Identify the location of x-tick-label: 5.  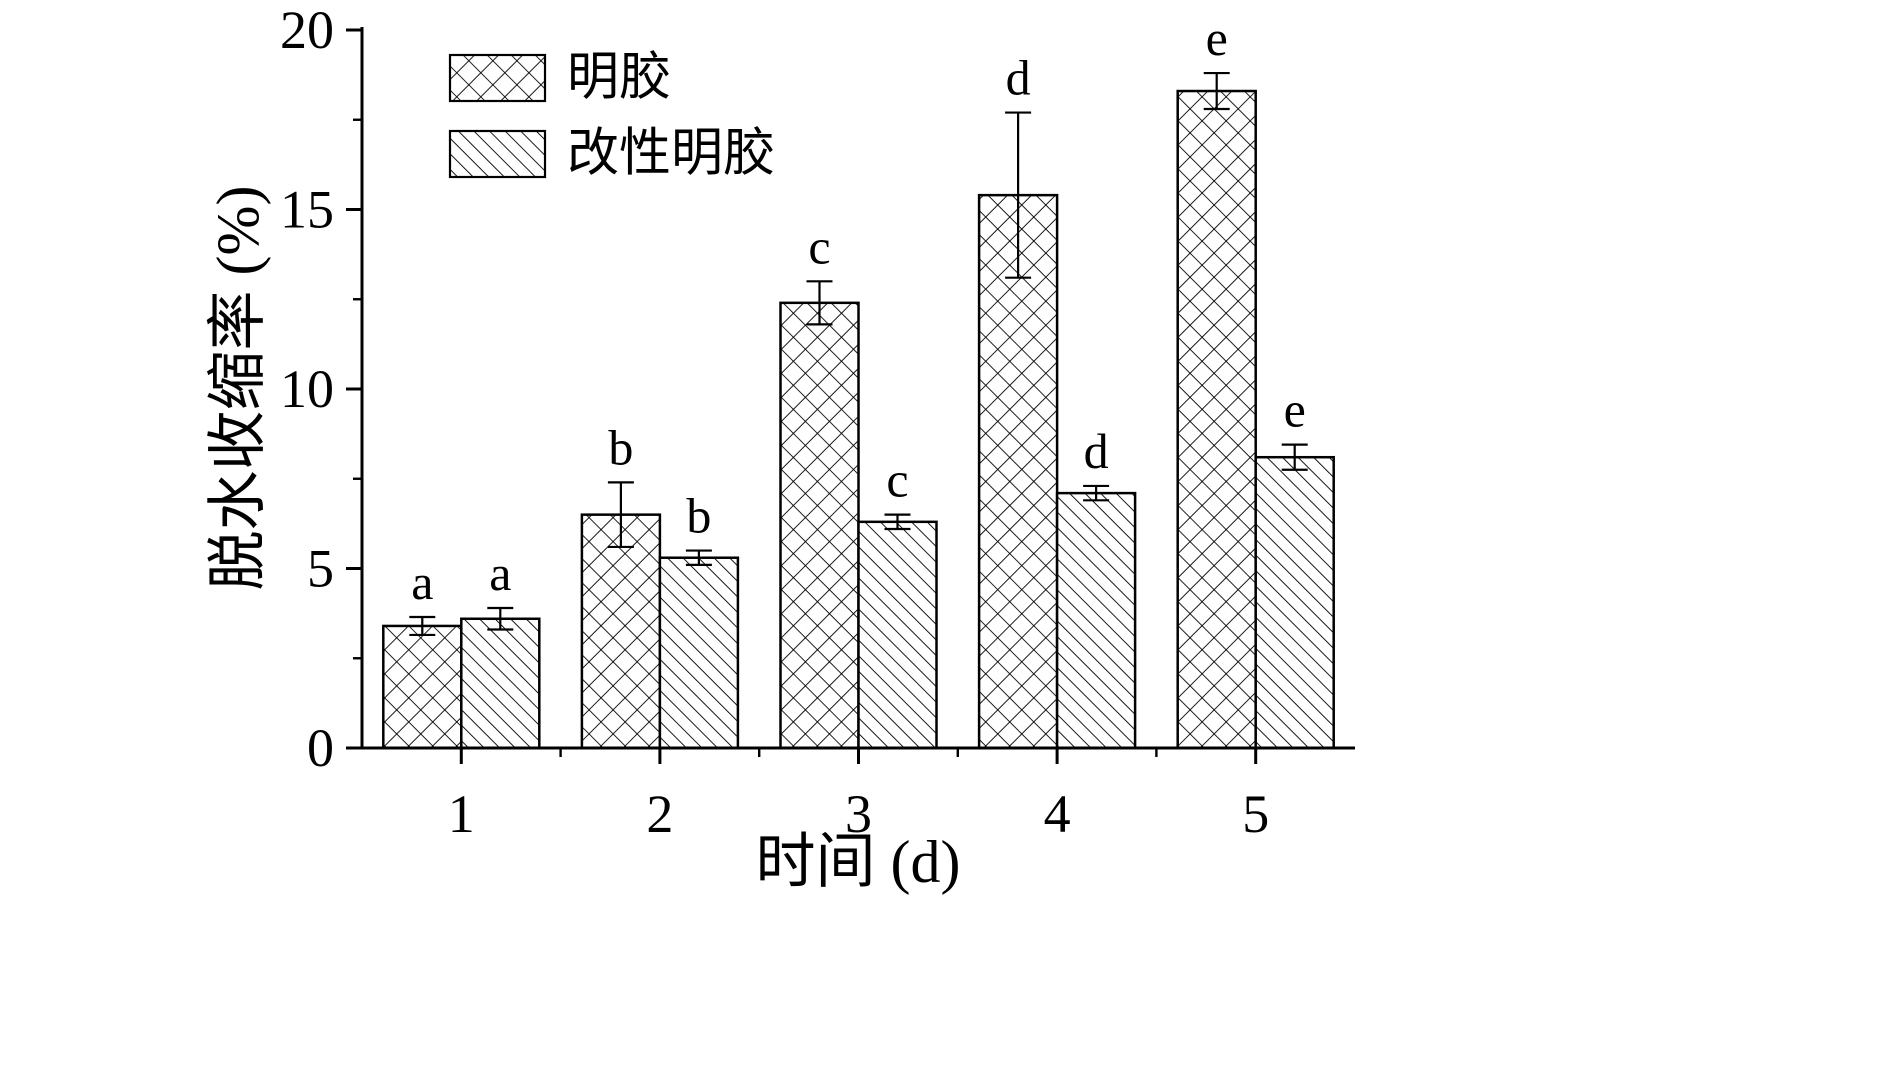
(1255, 814).